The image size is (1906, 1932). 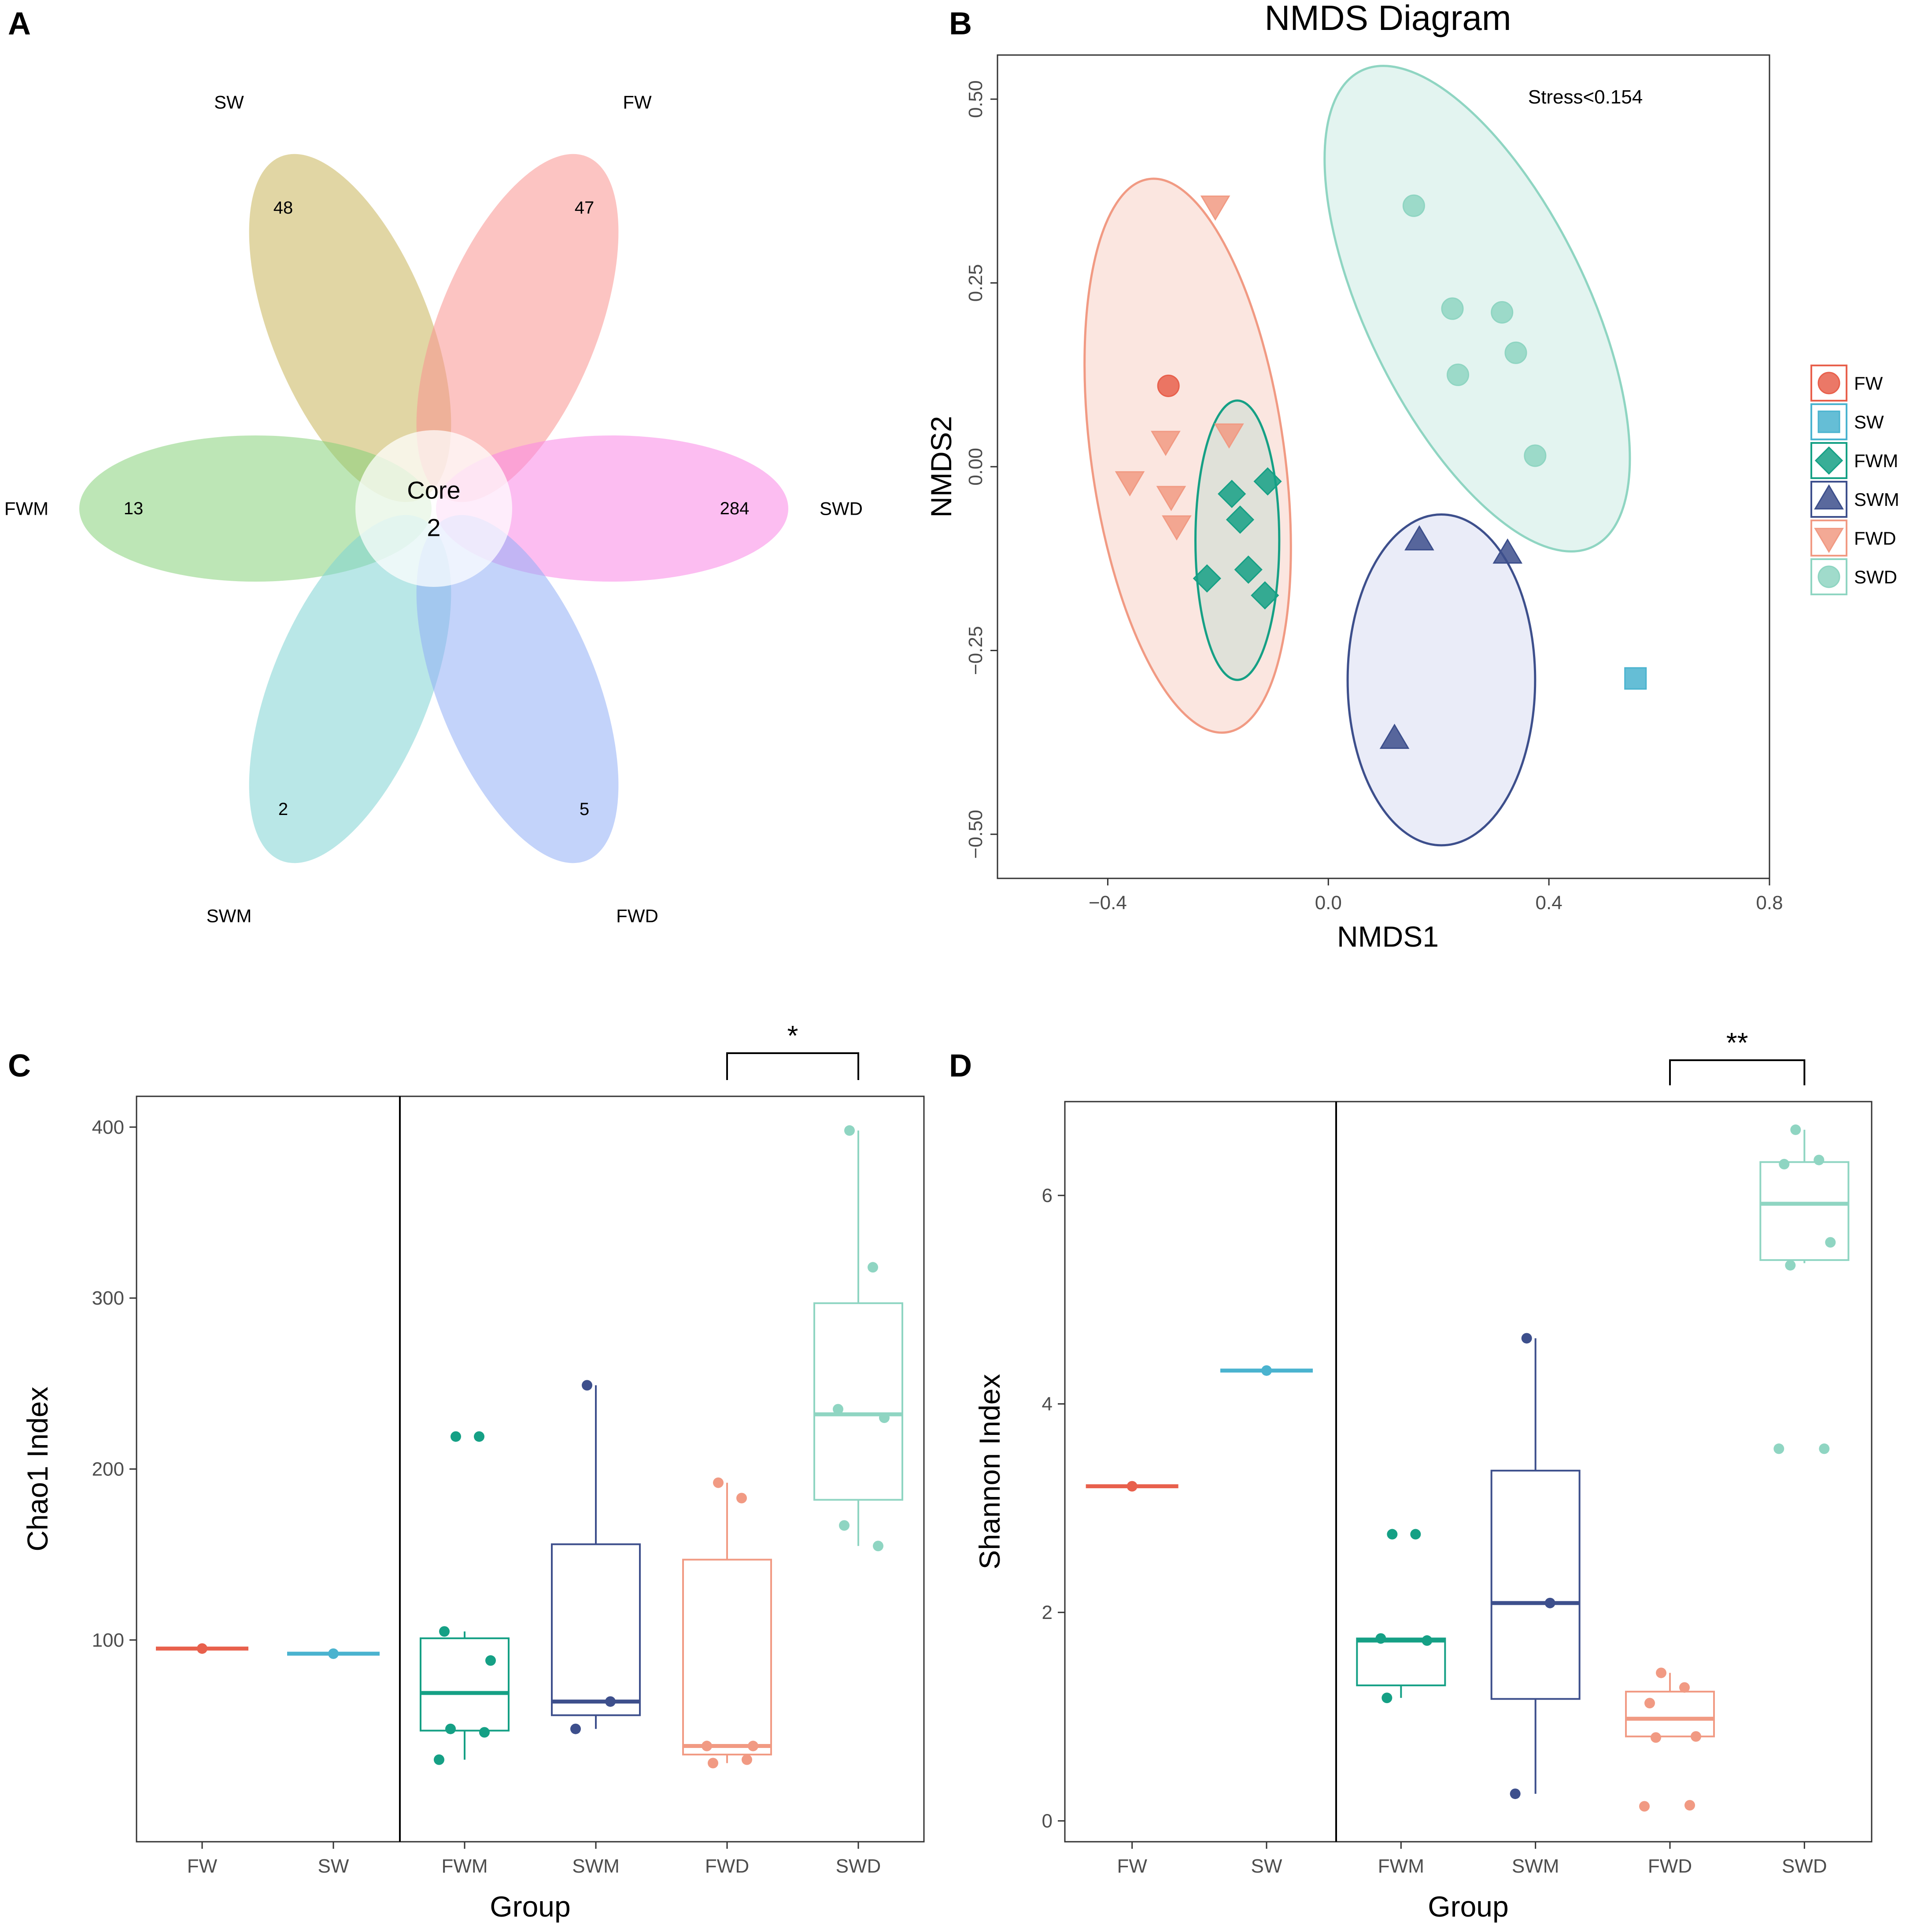 What do you see at coordinates (108, 1127) in the screenshot?
I see `y-tick-label: 400` at bounding box center [108, 1127].